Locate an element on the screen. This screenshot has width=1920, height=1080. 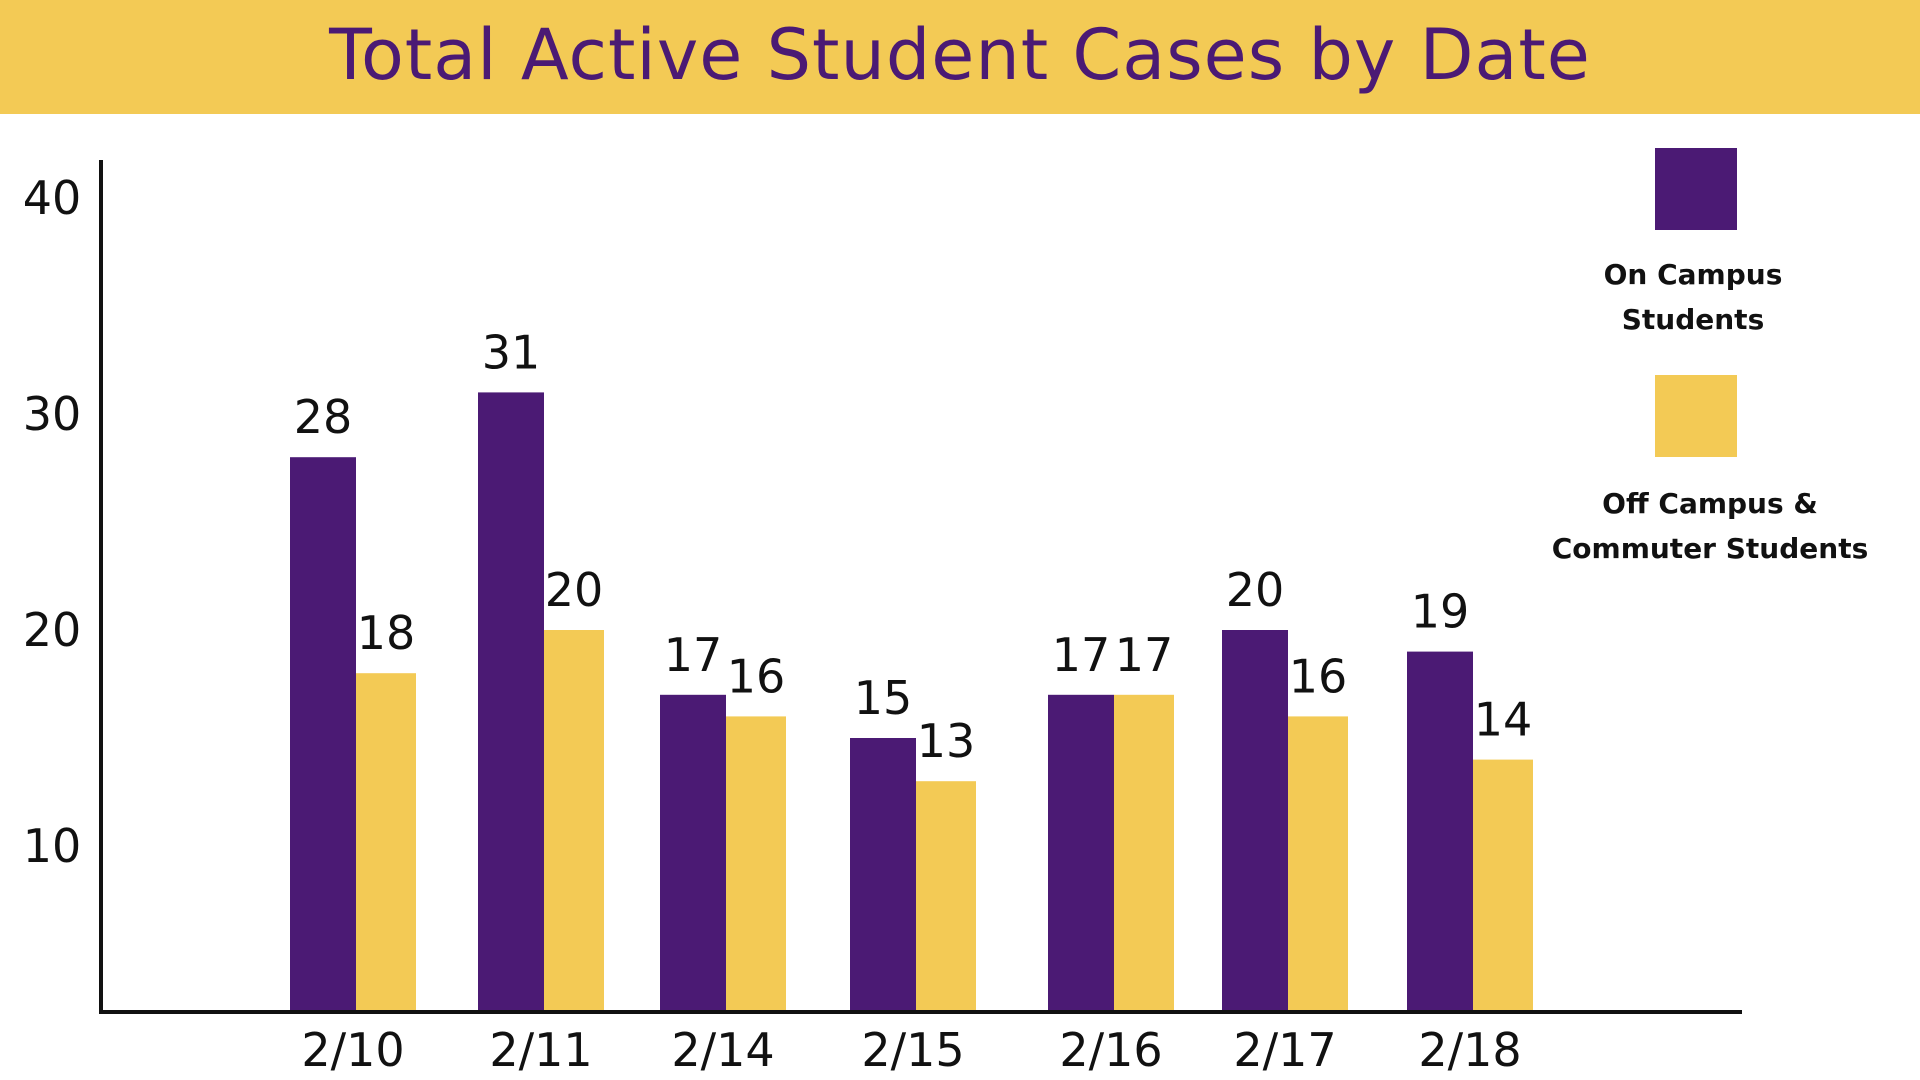
y-tick-label-10: 10 is located at coordinates (52, 846).